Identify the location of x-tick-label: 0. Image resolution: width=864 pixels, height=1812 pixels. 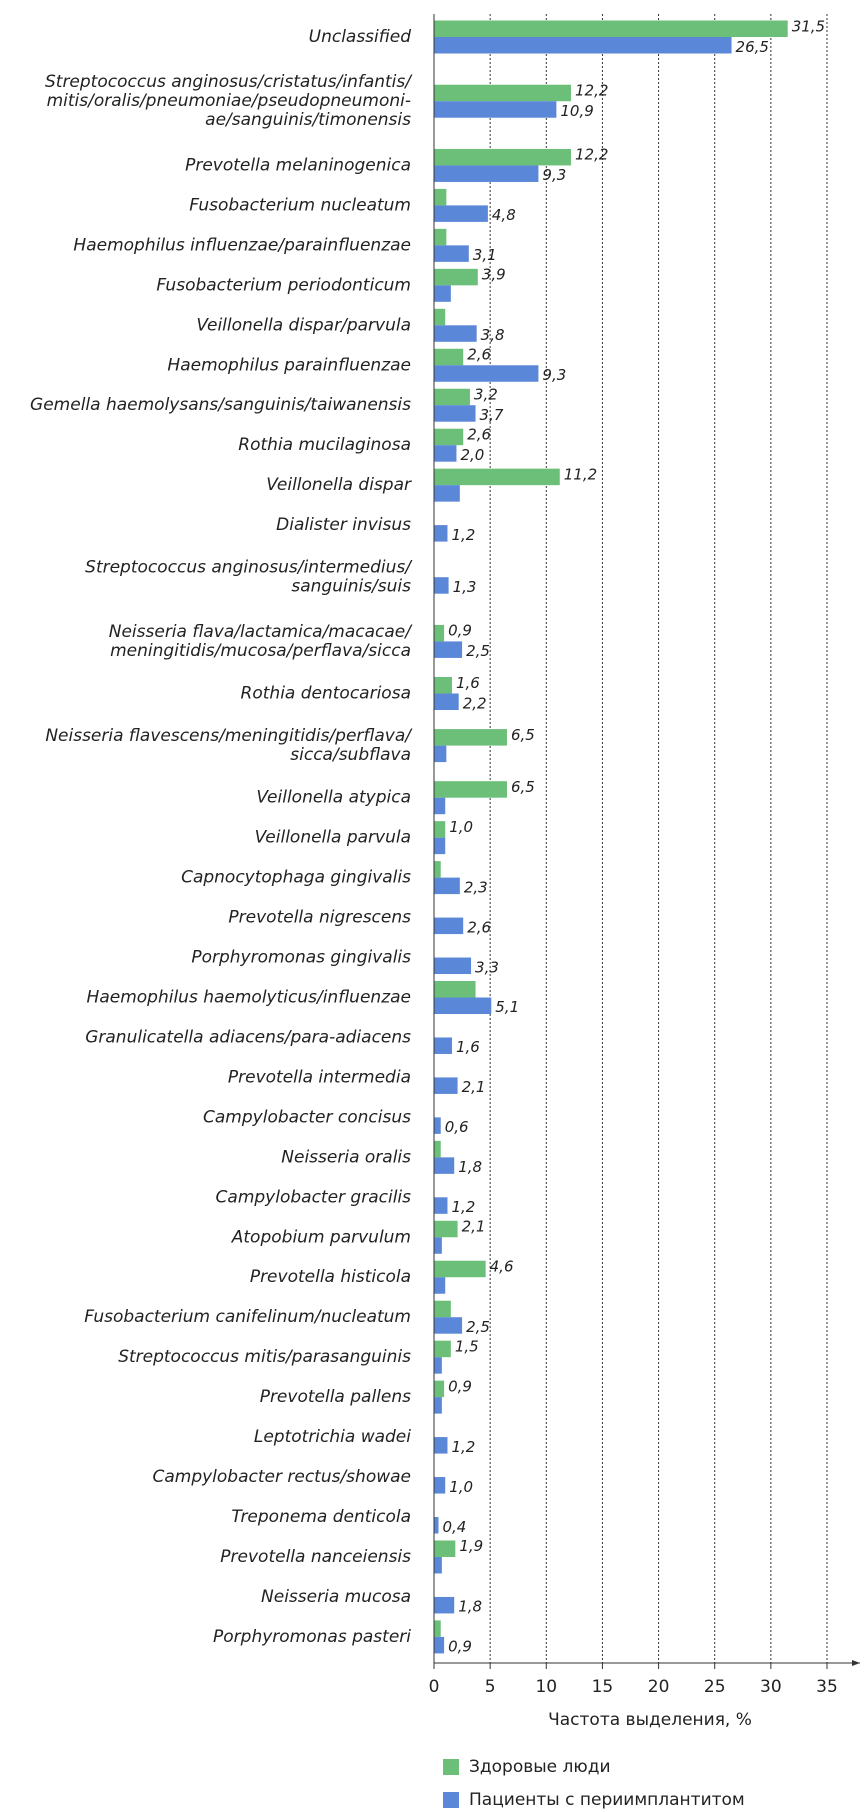
(434, 1687).